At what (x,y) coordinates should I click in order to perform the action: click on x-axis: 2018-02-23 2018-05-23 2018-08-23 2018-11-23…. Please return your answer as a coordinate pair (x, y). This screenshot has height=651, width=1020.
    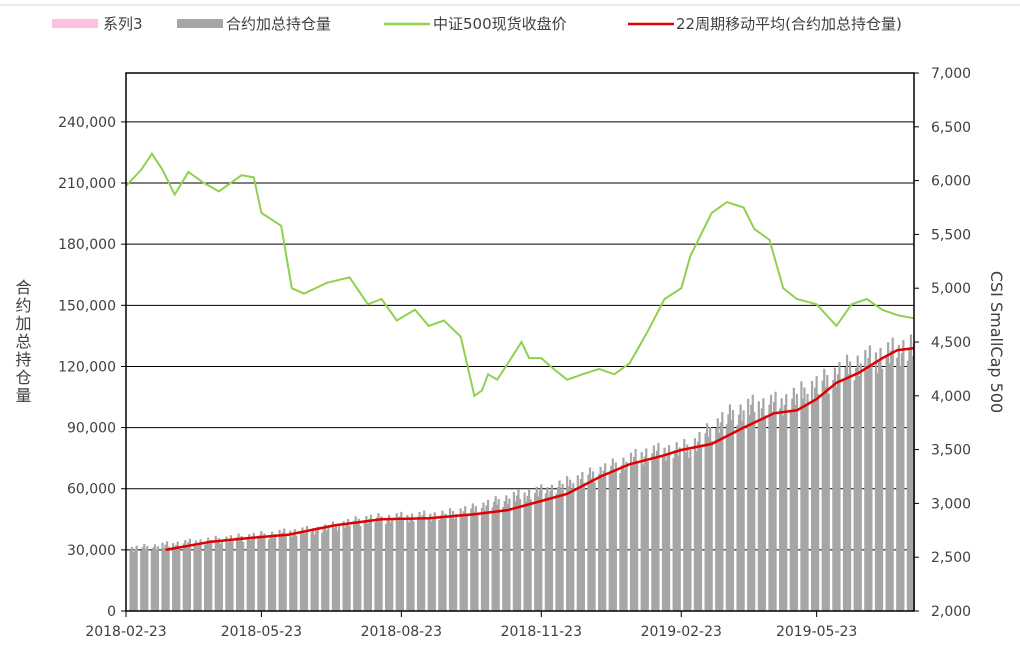
    Looking at the image, I should click on (471, 625).